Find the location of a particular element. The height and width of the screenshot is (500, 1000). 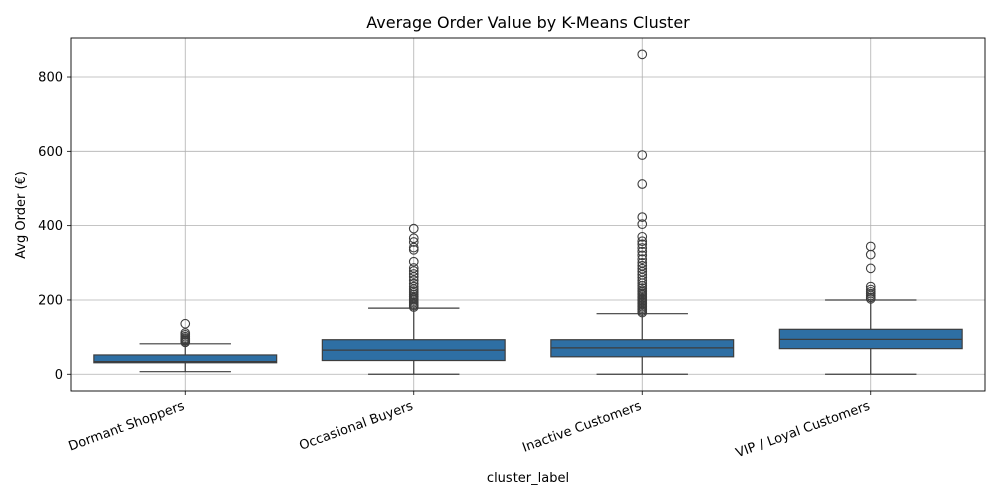

y-tick-label-0: 0 is located at coordinates (59, 375).